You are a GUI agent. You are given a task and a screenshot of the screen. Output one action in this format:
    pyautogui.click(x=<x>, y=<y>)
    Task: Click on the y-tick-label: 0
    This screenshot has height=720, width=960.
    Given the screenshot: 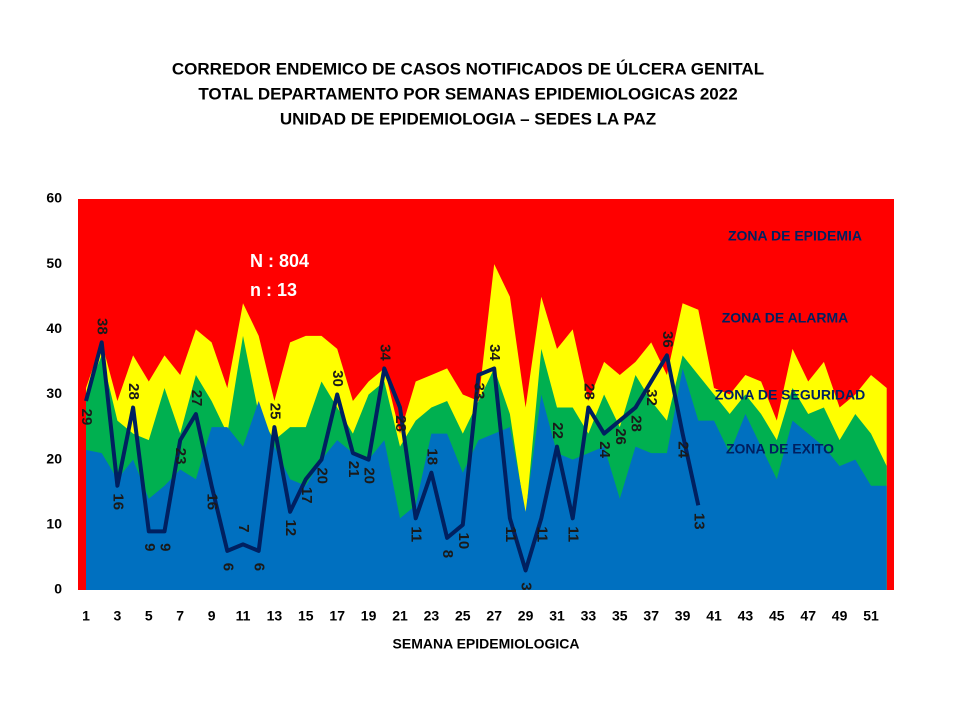 What is the action you would take?
    pyautogui.click(x=58, y=589)
    